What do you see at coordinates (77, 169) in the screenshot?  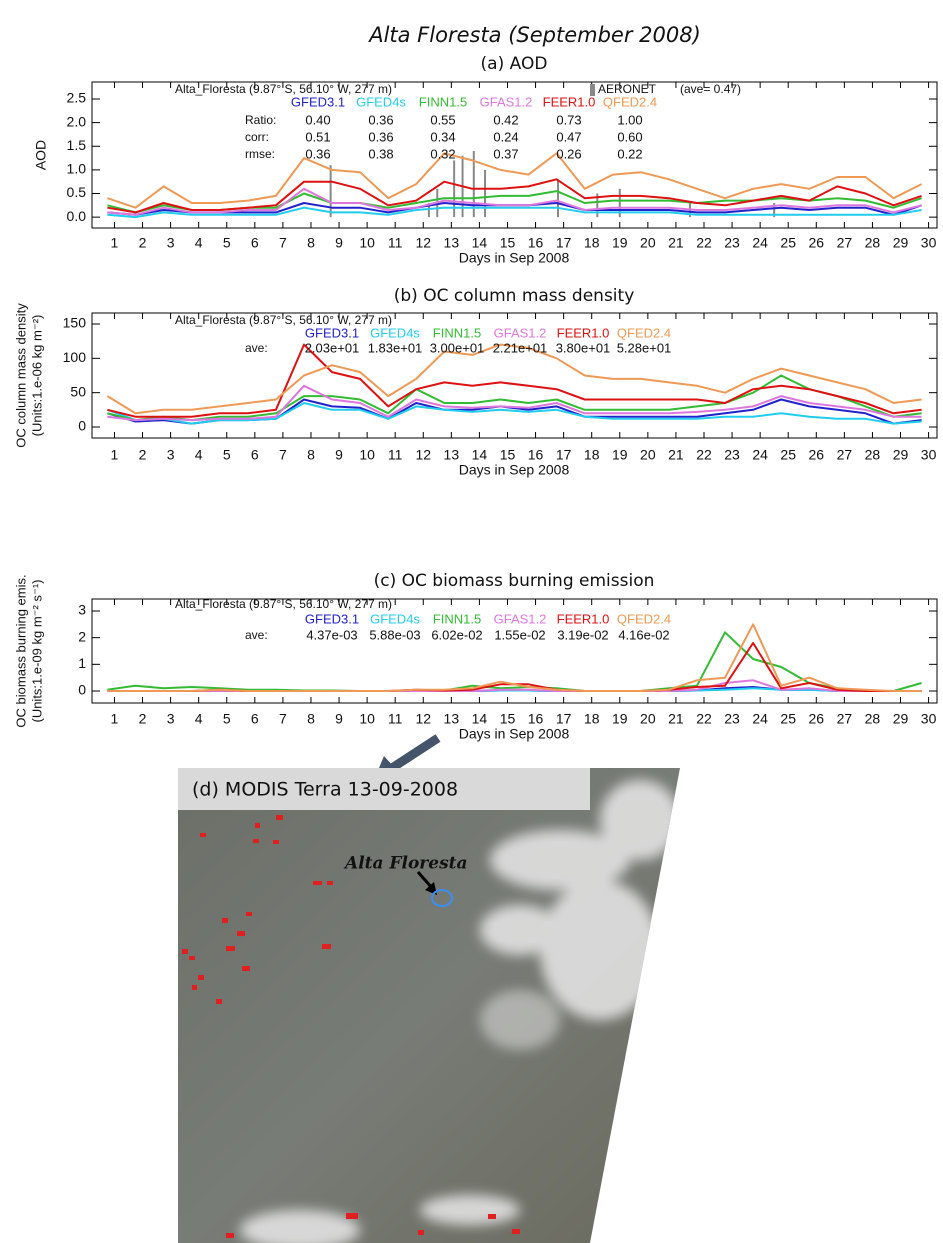 I see `y-tick-label: 1.0` at bounding box center [77, 169].